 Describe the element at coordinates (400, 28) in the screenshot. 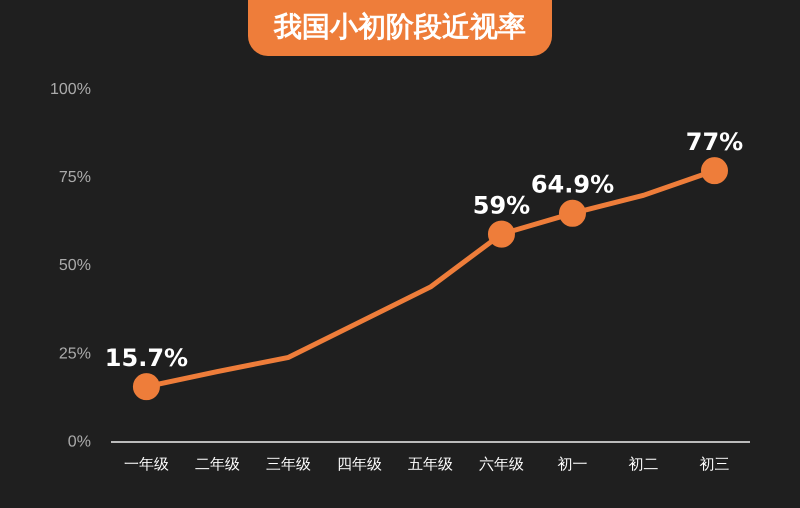

I see `chart-title: 我国小初阶段近视率` at that location.